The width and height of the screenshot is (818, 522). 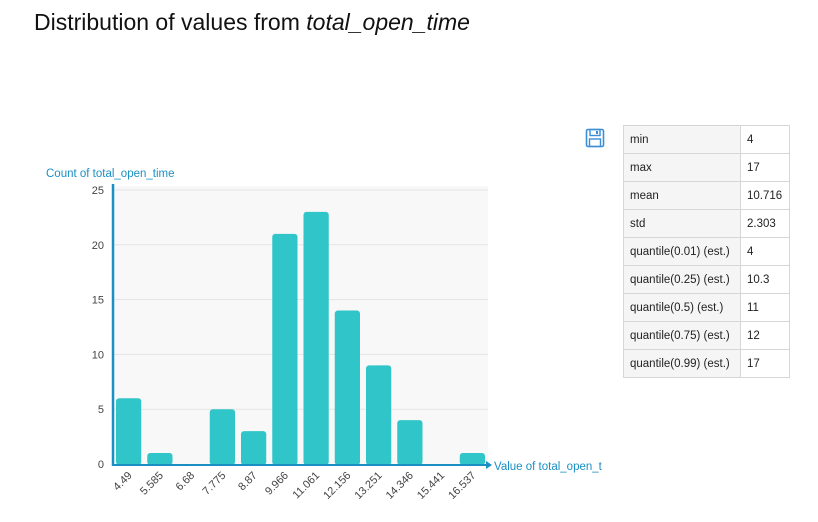 What do you see at coordinates (682, 251) in the screenshot?
I see `stat-label: quantile(0.01) (est.)` at bounding box center [682, 251].